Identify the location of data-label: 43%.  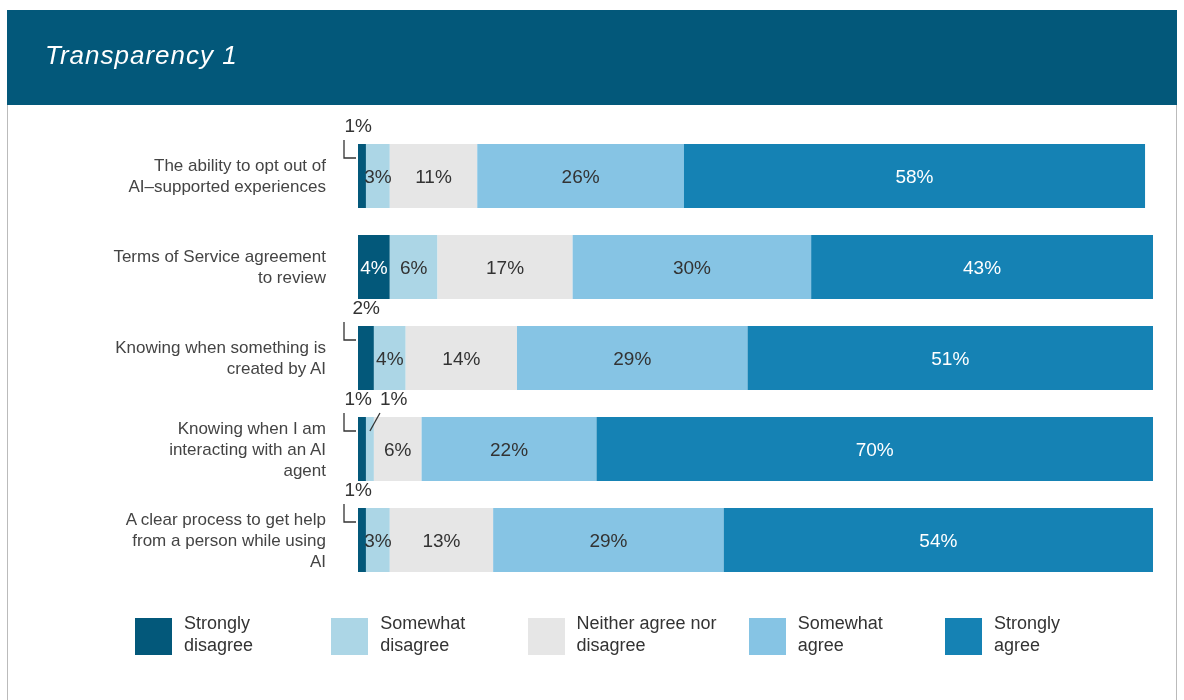
(982, 267).